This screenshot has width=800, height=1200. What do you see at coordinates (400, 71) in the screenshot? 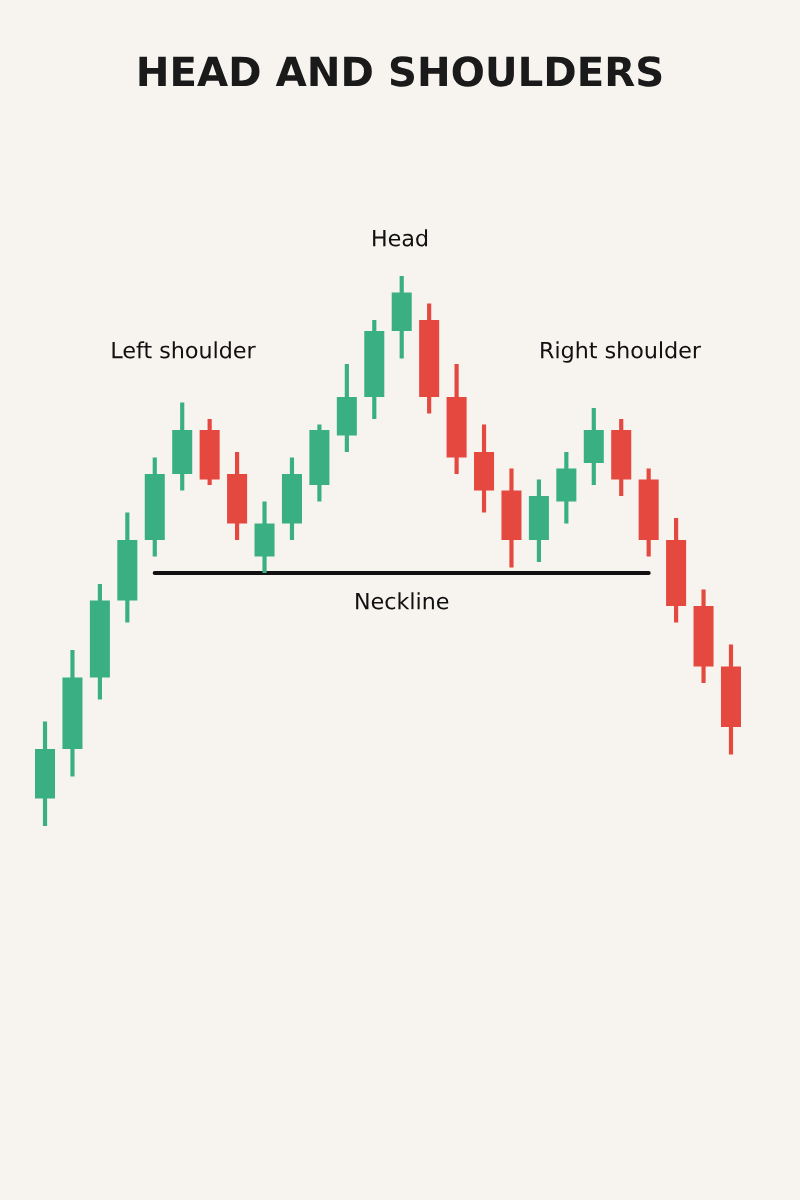
I see `chart-title: HEAD AND SHOULDERS` at bounding box center [400, 71].